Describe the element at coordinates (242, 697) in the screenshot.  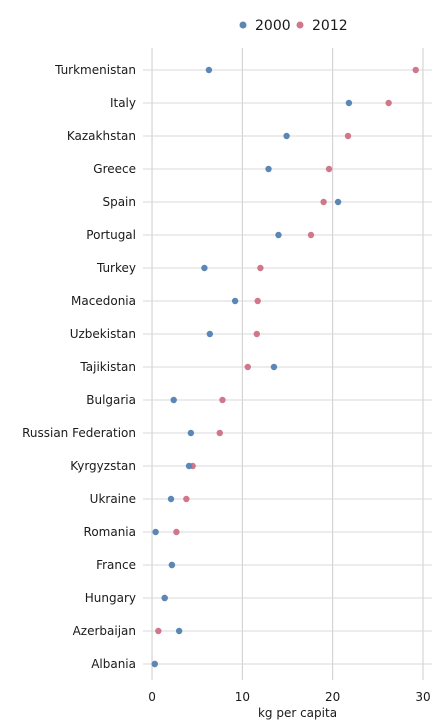
I see `x-tick-label: 10` at that location.